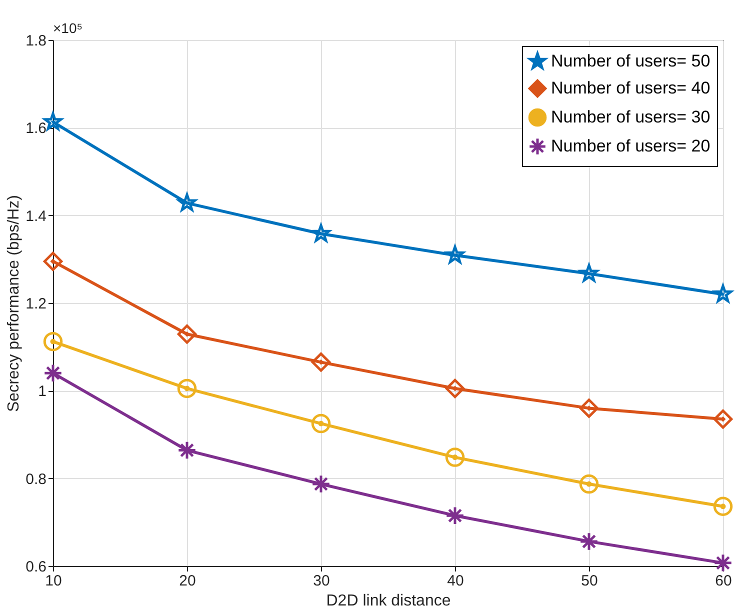 The image size is (749, 613). I want to click on legend-label: Number of users= 20, so click(630, 146).